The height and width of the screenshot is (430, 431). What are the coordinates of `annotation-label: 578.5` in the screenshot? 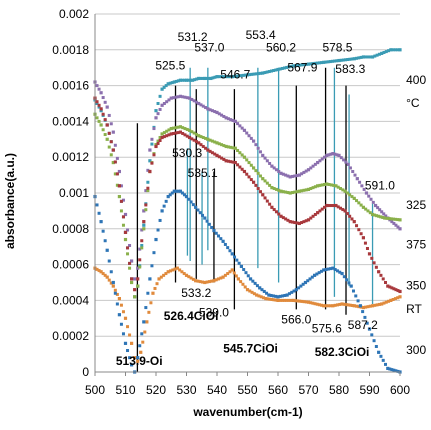 It's located at (337, 48).